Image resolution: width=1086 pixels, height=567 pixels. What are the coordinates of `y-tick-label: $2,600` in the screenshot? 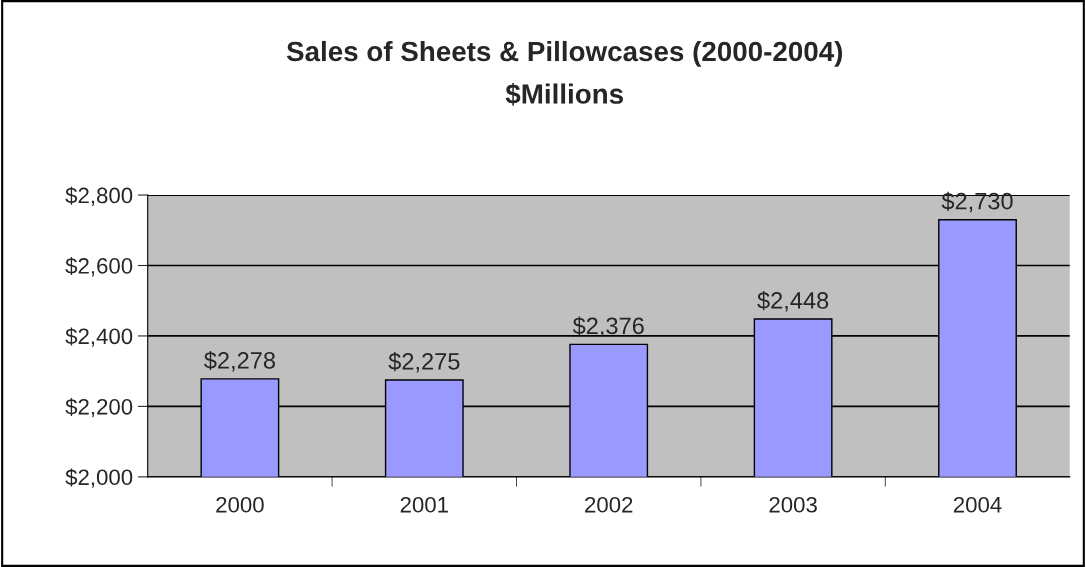 It's located at (99, 267).